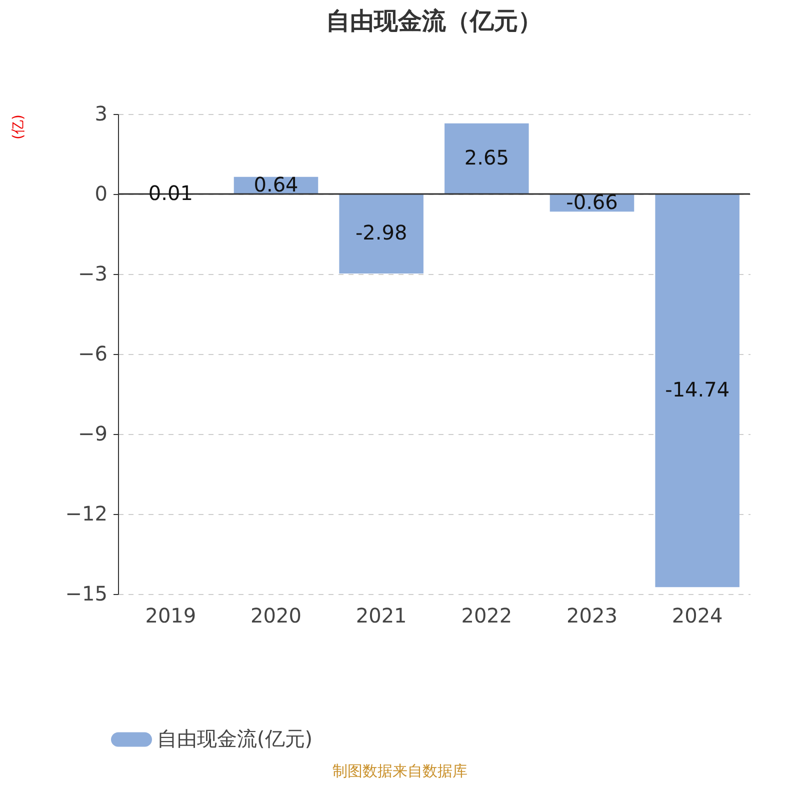 The image size is (800, 800). Describe the element at coordinates (276, 184) in the screenshot. I see `data-label: 0.64` at that location.